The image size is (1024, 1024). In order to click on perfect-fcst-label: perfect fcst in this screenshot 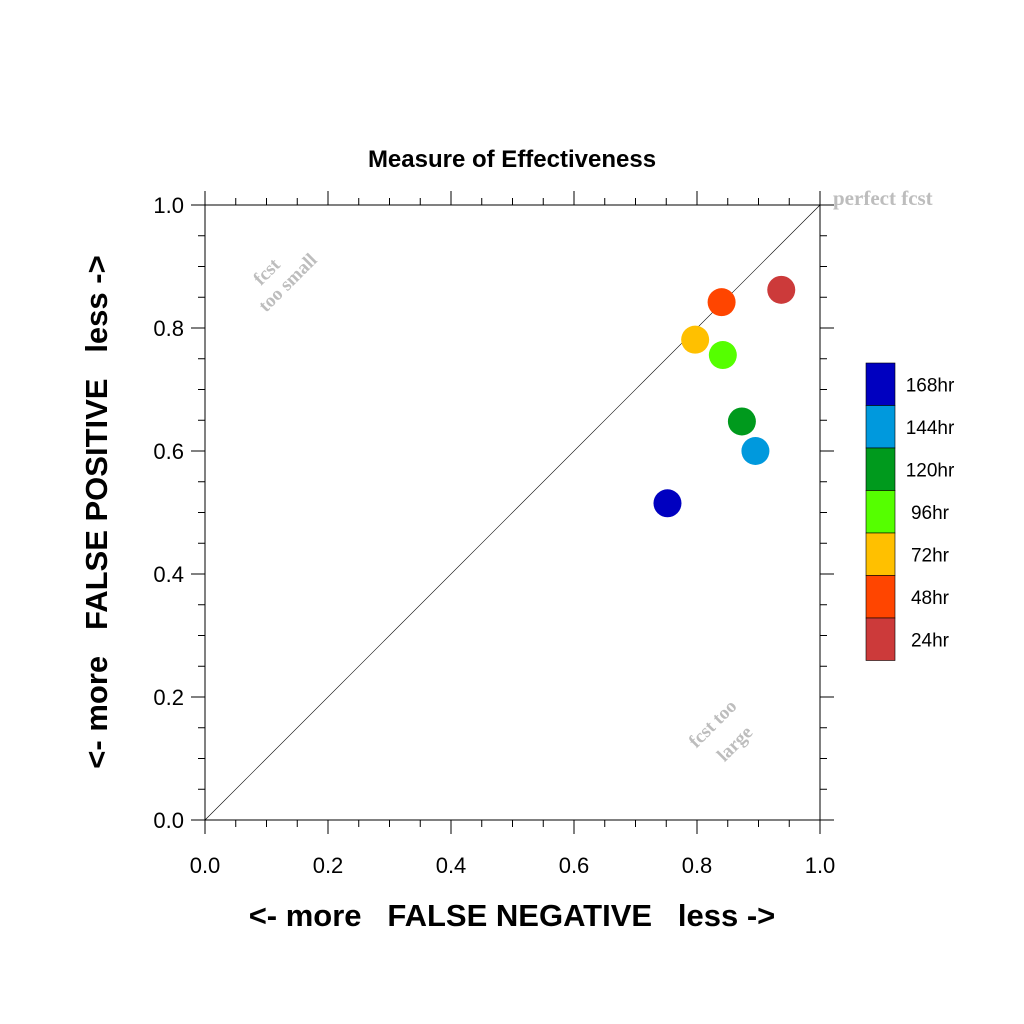, I will do `click(883, 198)`.